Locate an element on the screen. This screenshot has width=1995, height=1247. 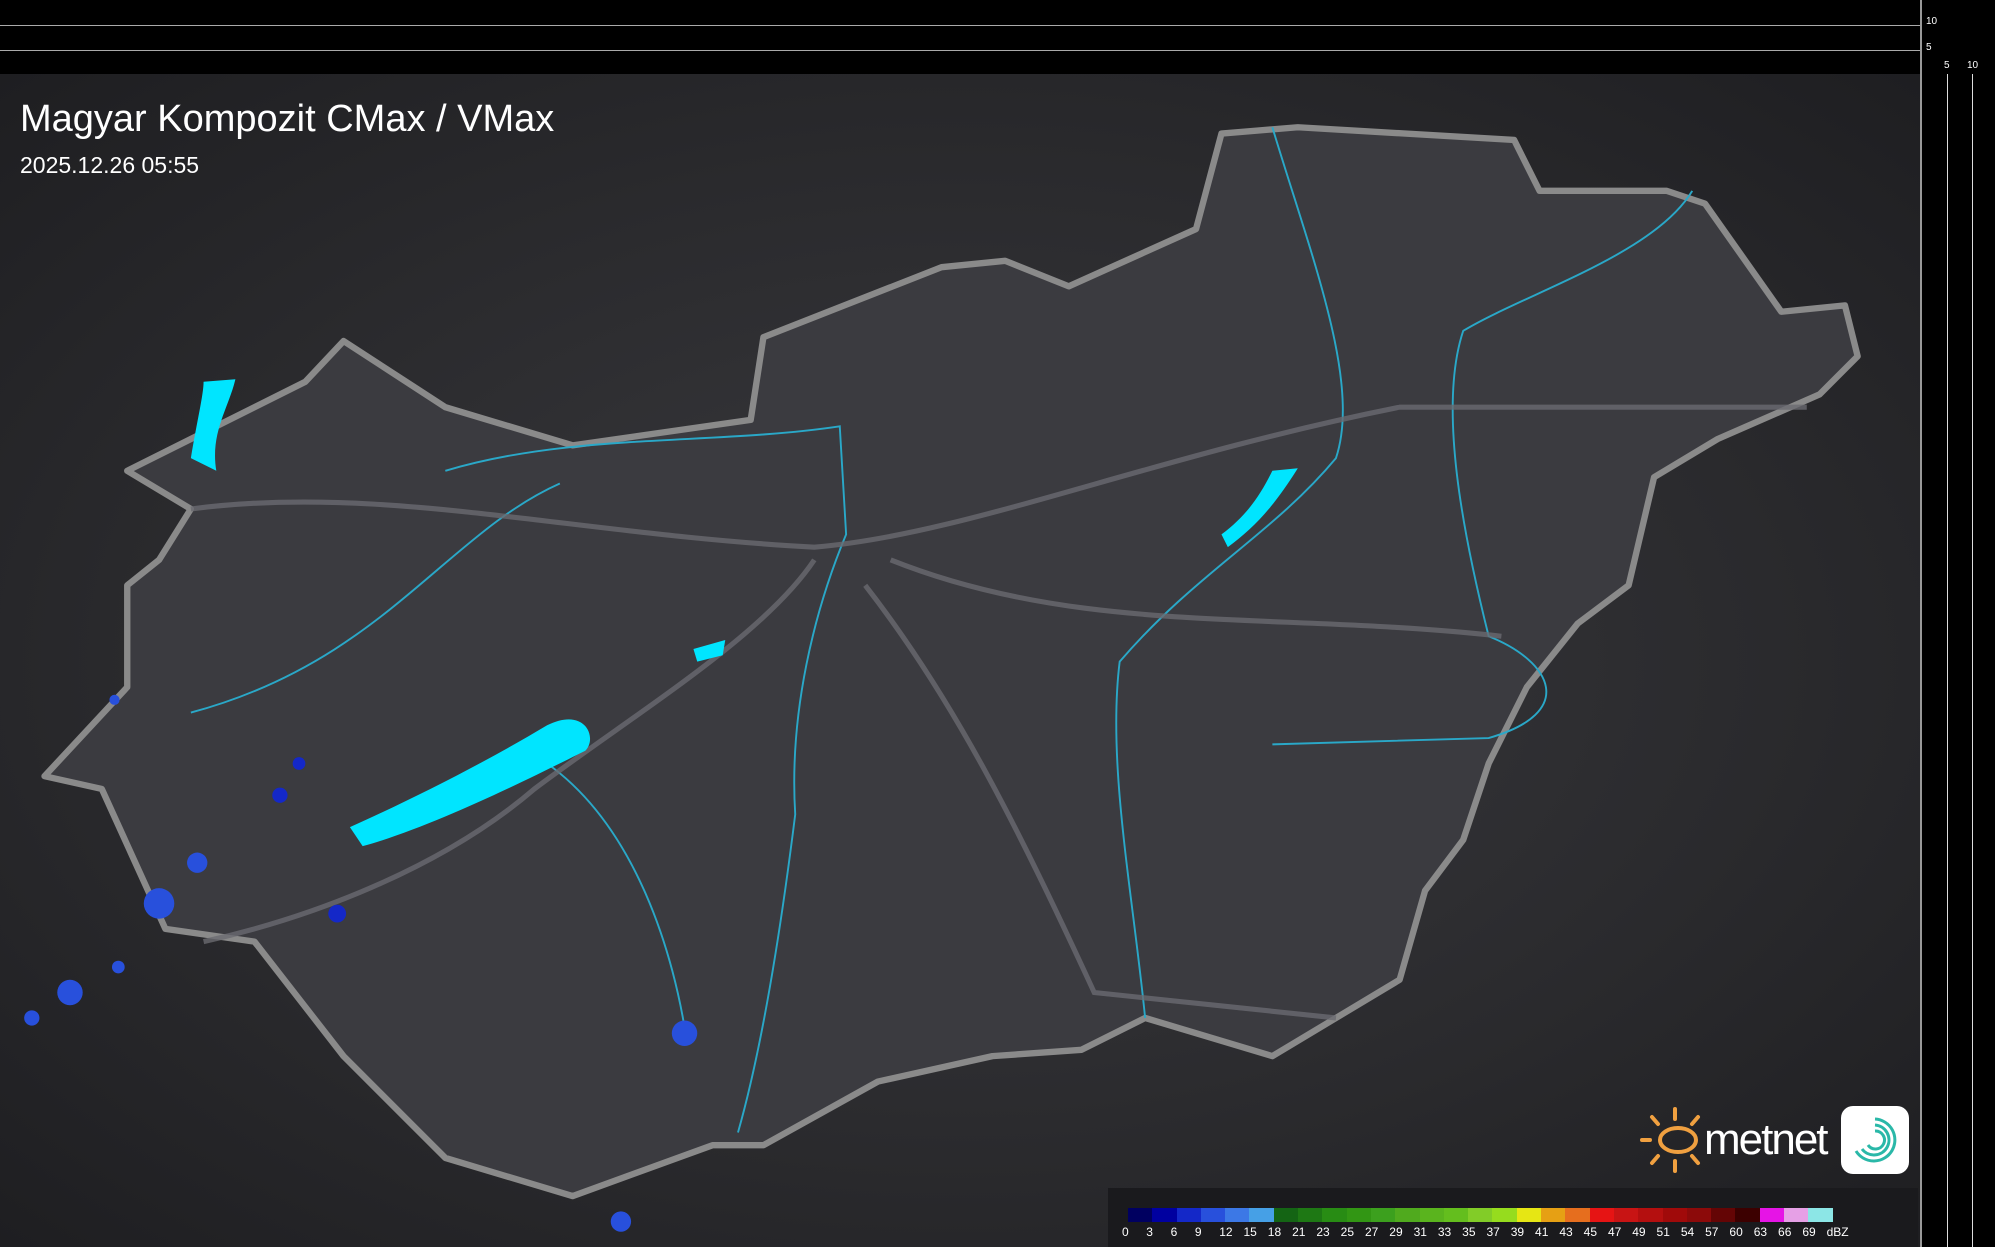
legend-label: 43 is located at coordinates (1566, 1232).